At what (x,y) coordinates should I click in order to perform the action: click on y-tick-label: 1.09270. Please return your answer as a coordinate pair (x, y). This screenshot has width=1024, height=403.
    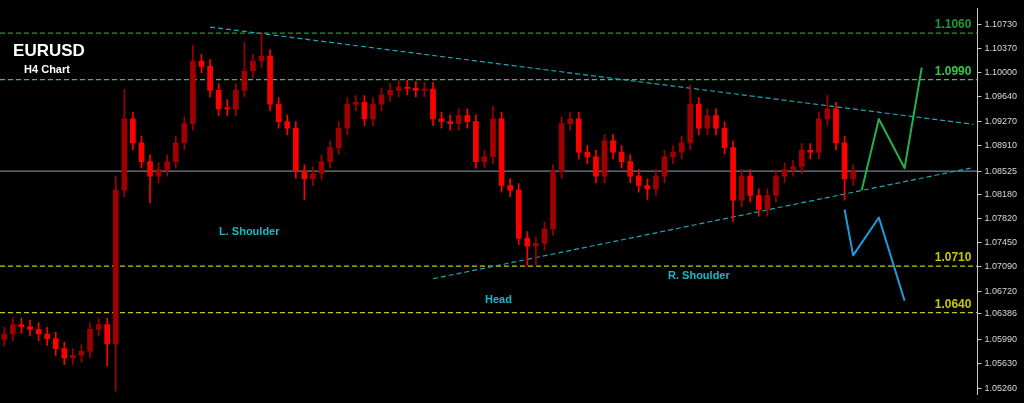
    Looking at the image, I should click on (1001, 121).